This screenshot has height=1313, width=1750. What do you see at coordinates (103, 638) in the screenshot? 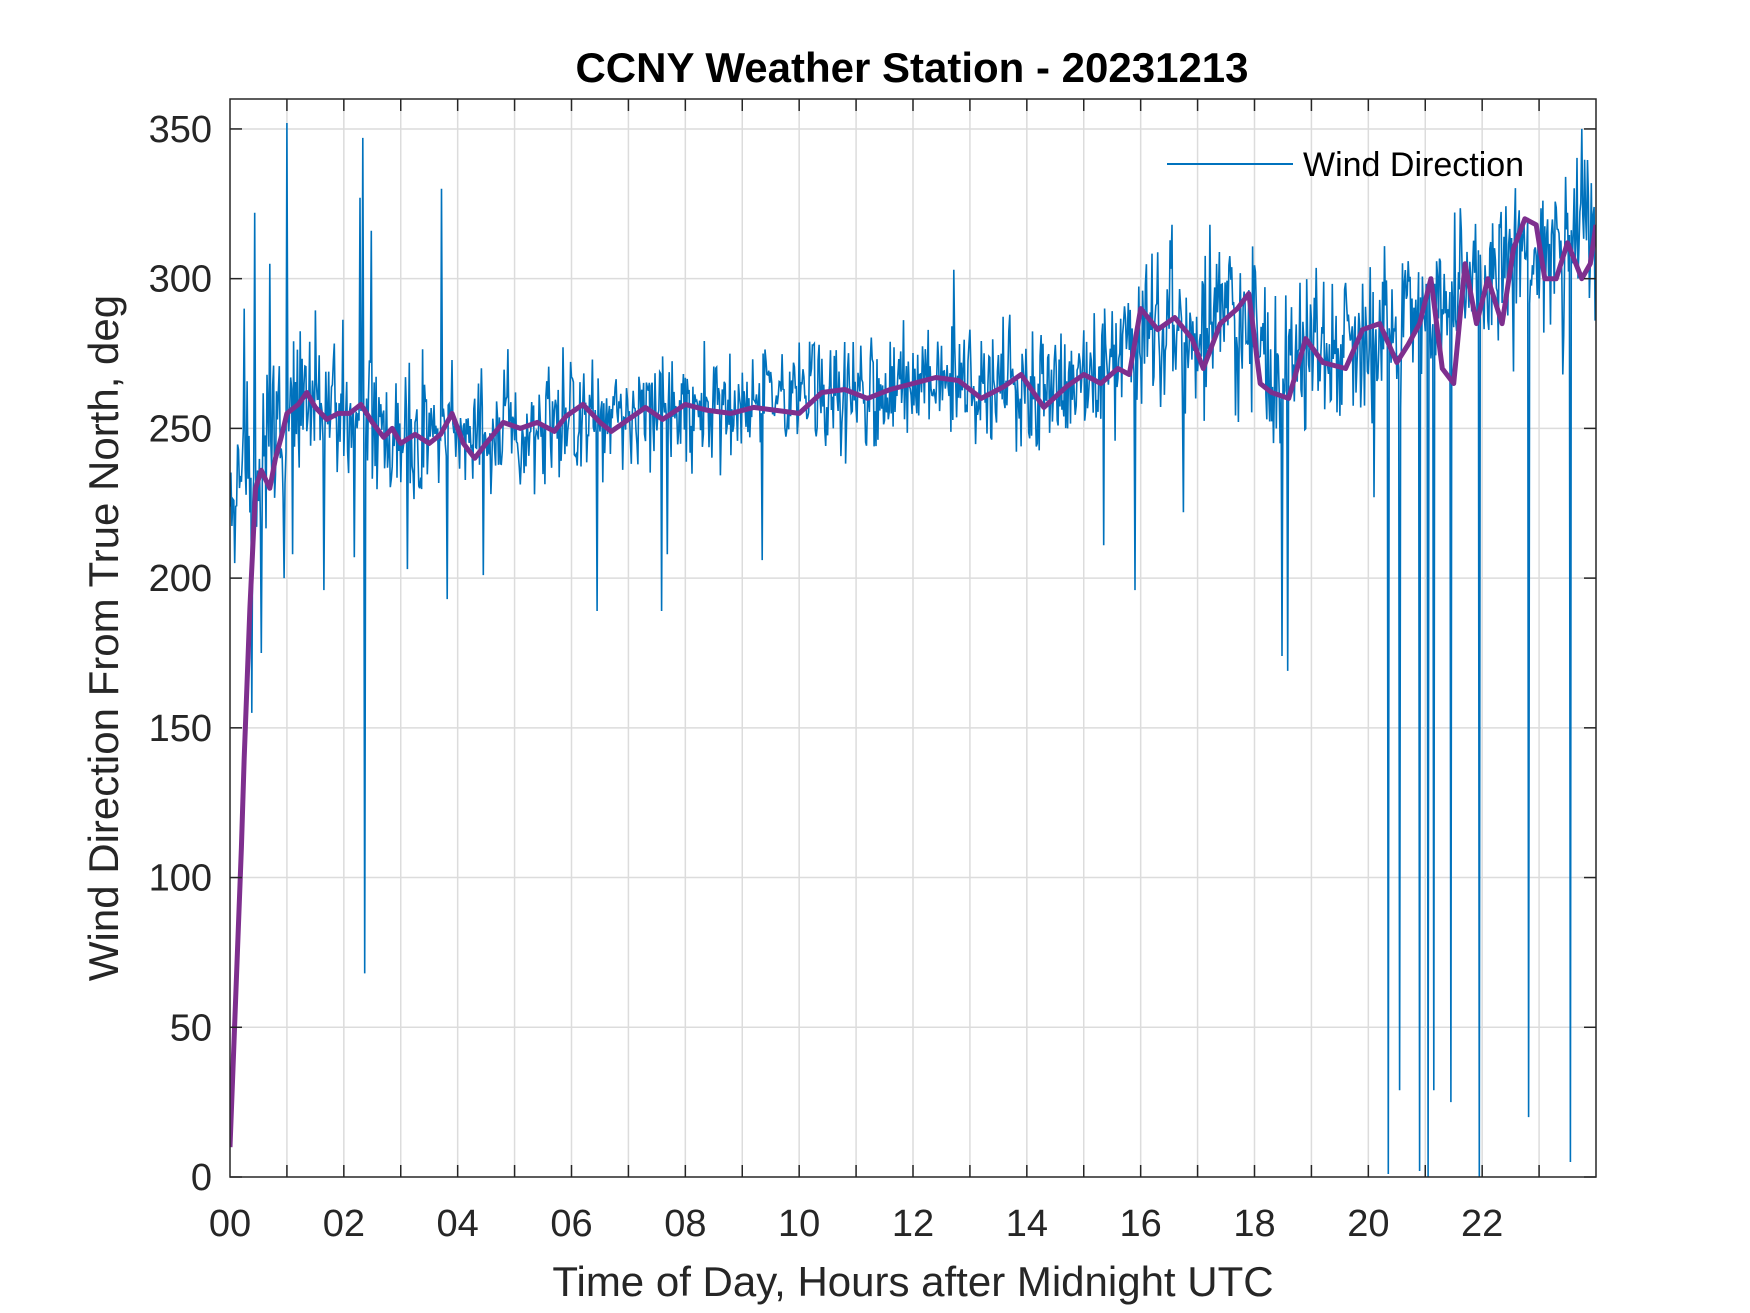
I see `y-axis-label: Wind Direction From True North, deg` at bounding box center [103, 638].